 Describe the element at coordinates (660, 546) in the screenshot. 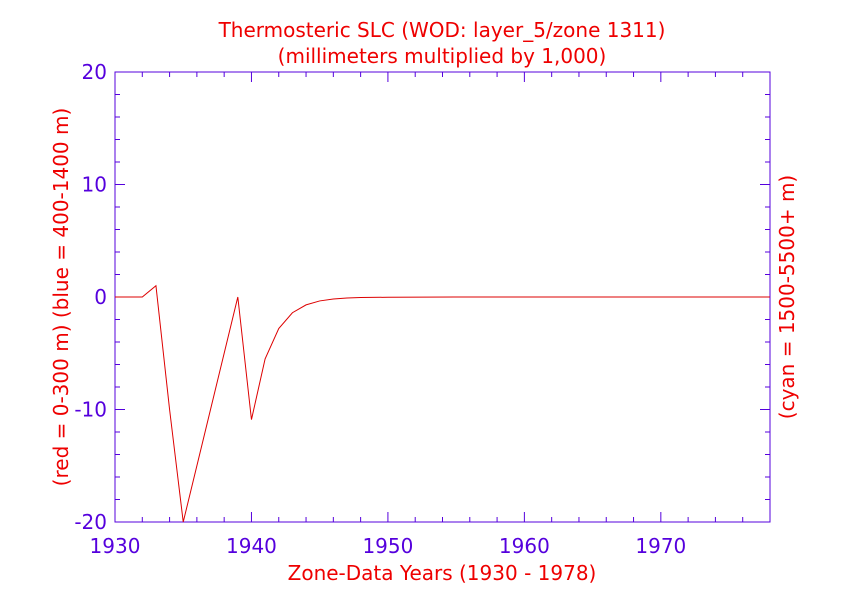

I see `x-tick-label: 1970` at that location.